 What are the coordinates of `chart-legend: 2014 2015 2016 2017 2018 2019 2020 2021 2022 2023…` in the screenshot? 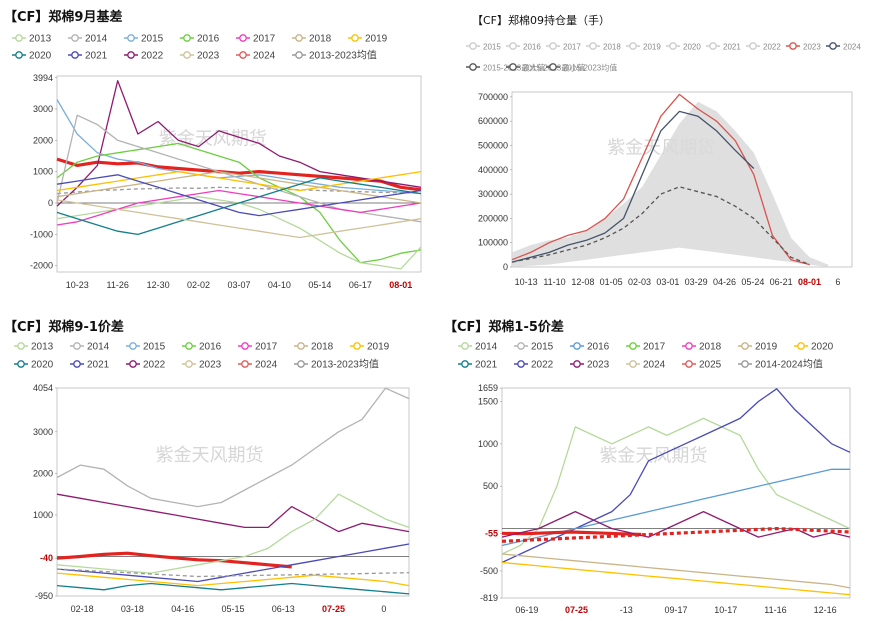 It's located at (646, 356).